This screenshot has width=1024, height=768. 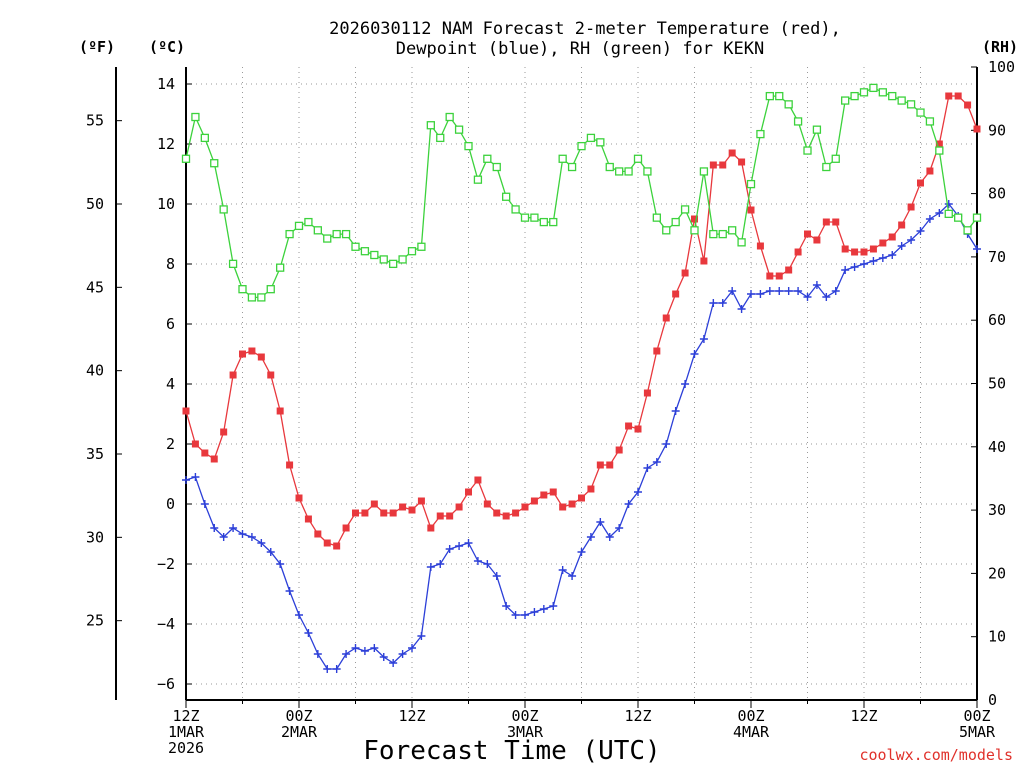 I want to click on fahrenheit-axis-unit: (ºF), so click(x=97, y=47).